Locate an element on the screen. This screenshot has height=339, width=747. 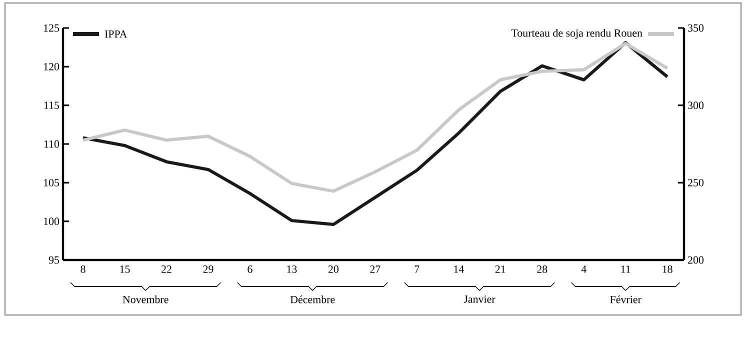
series-label: Tourteau de soja rendu Rouen is located at coordinates (576, 34).